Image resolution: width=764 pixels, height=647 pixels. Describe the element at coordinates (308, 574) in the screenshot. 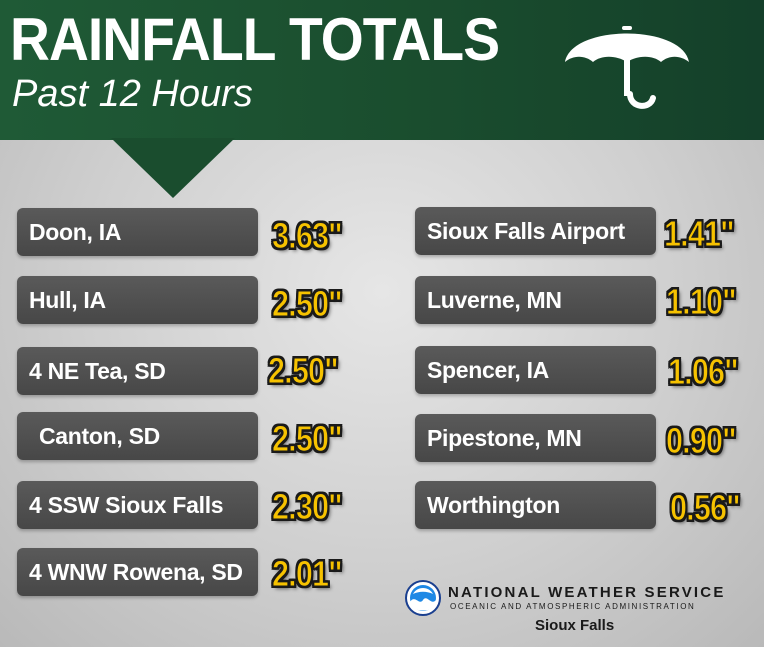

I see `rainfall-value: 2.01"` at that location.